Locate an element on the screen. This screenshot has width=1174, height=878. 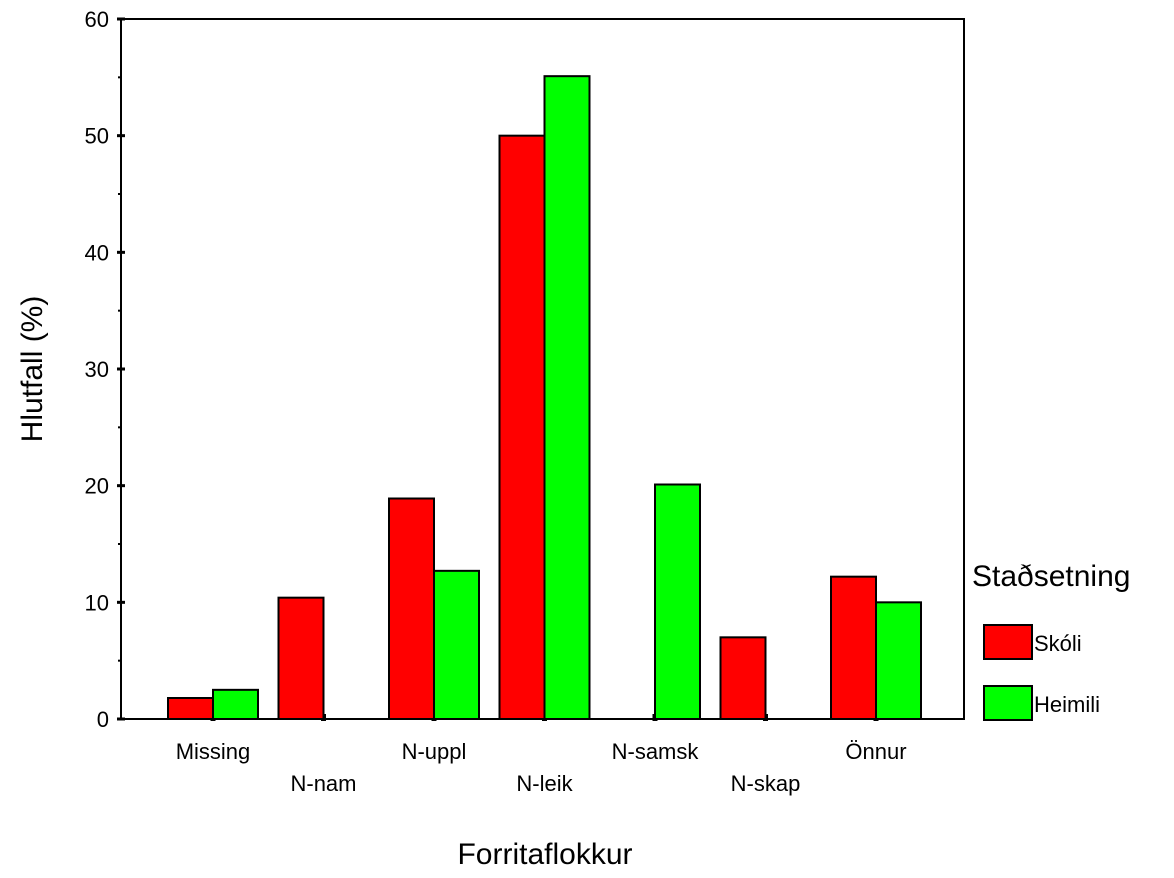
bar-heimili-n-samsk is located at coordinates (677, 602).